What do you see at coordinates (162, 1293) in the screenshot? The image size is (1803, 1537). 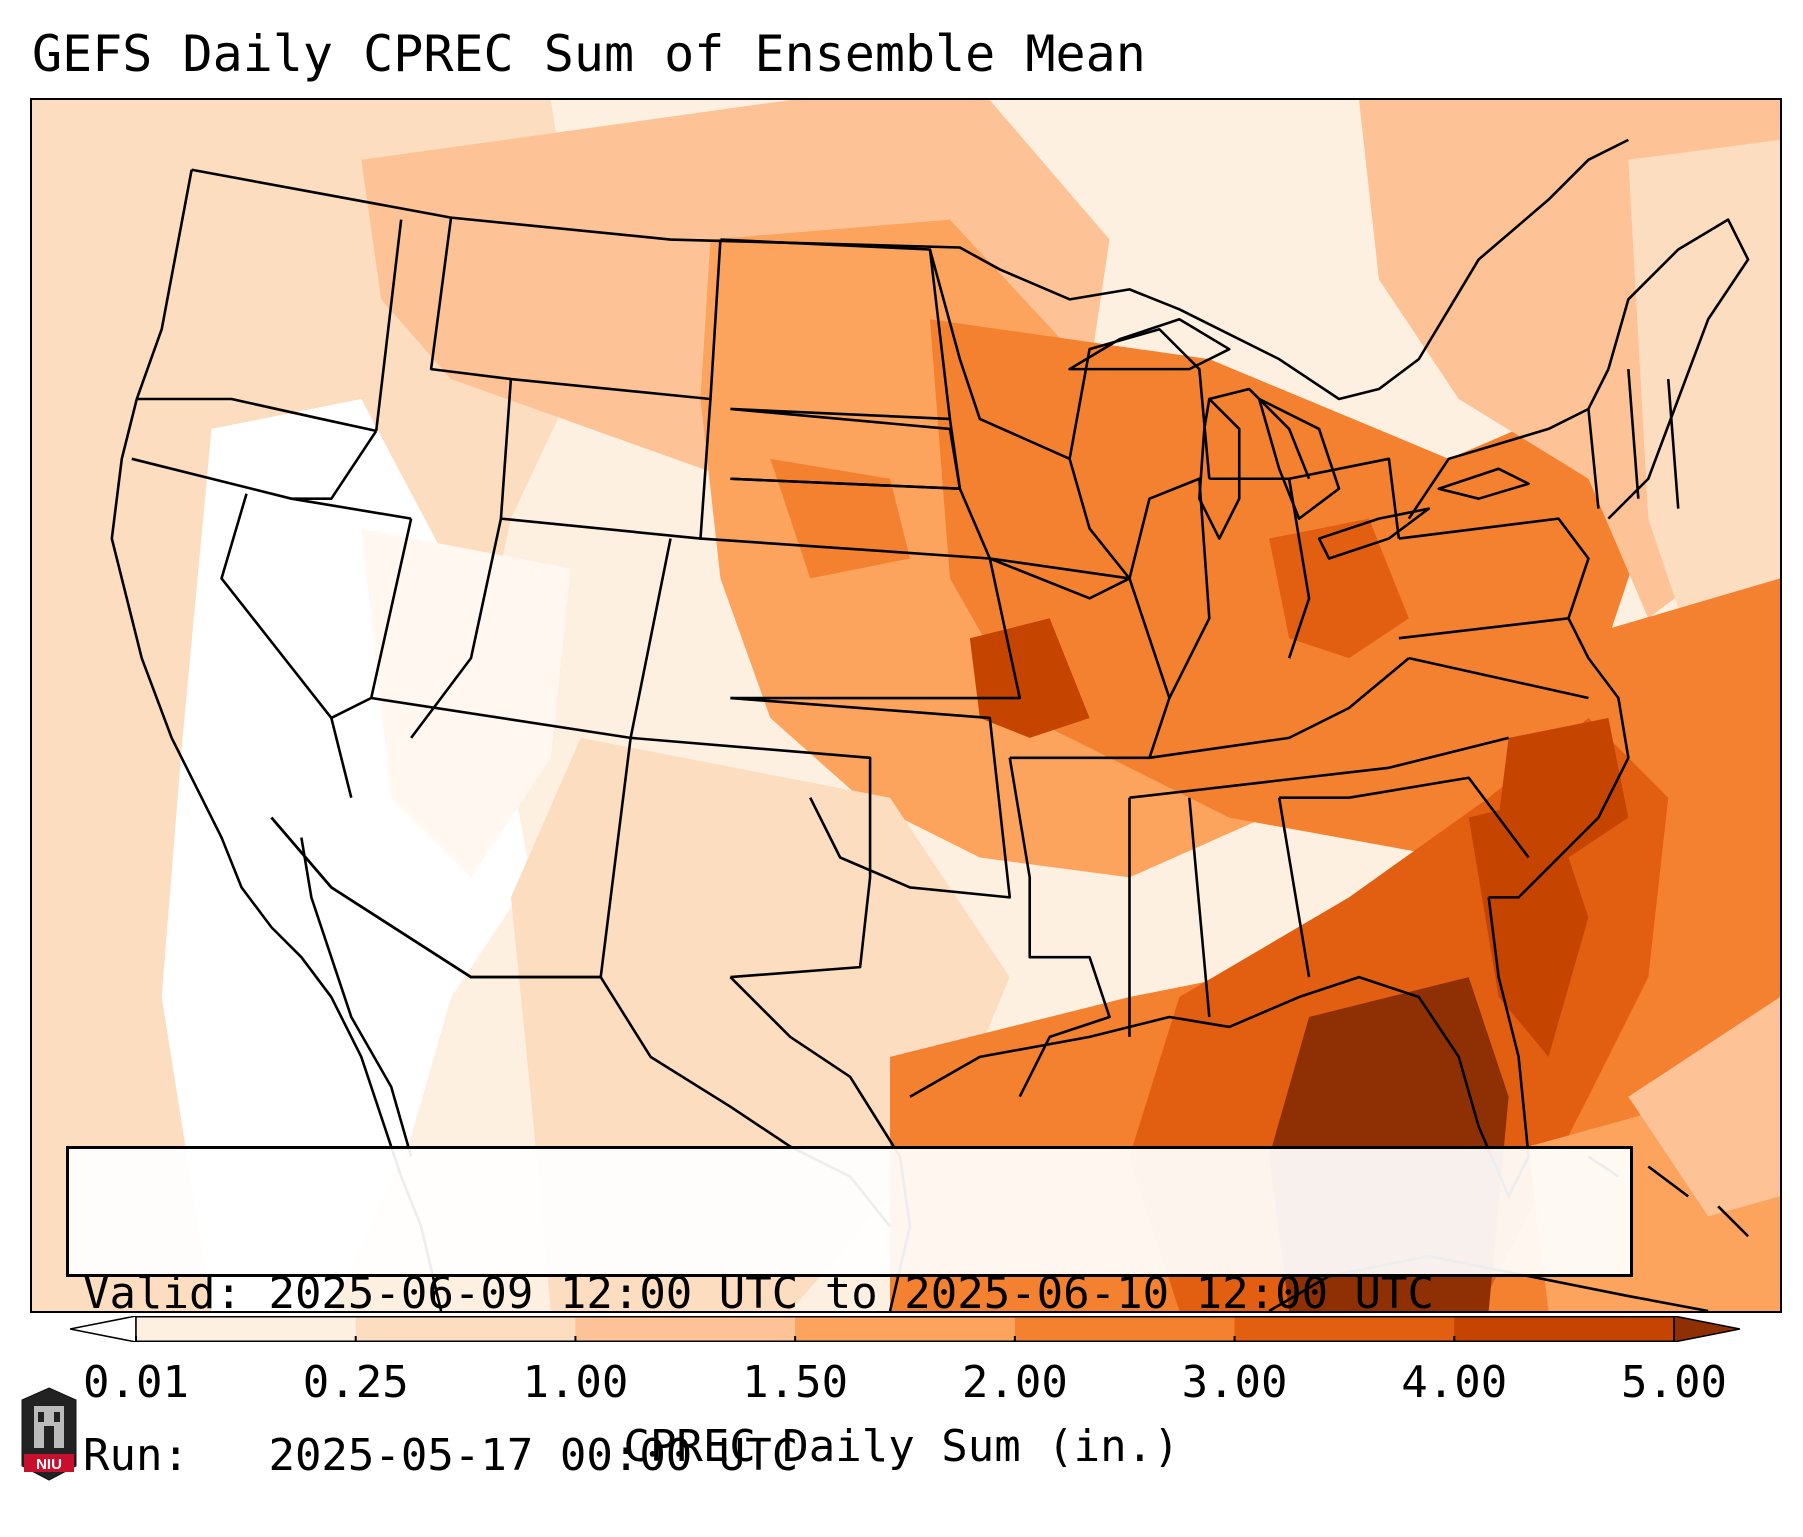 I see `valid-label: Valid:` at bounding box center [162, 1293].